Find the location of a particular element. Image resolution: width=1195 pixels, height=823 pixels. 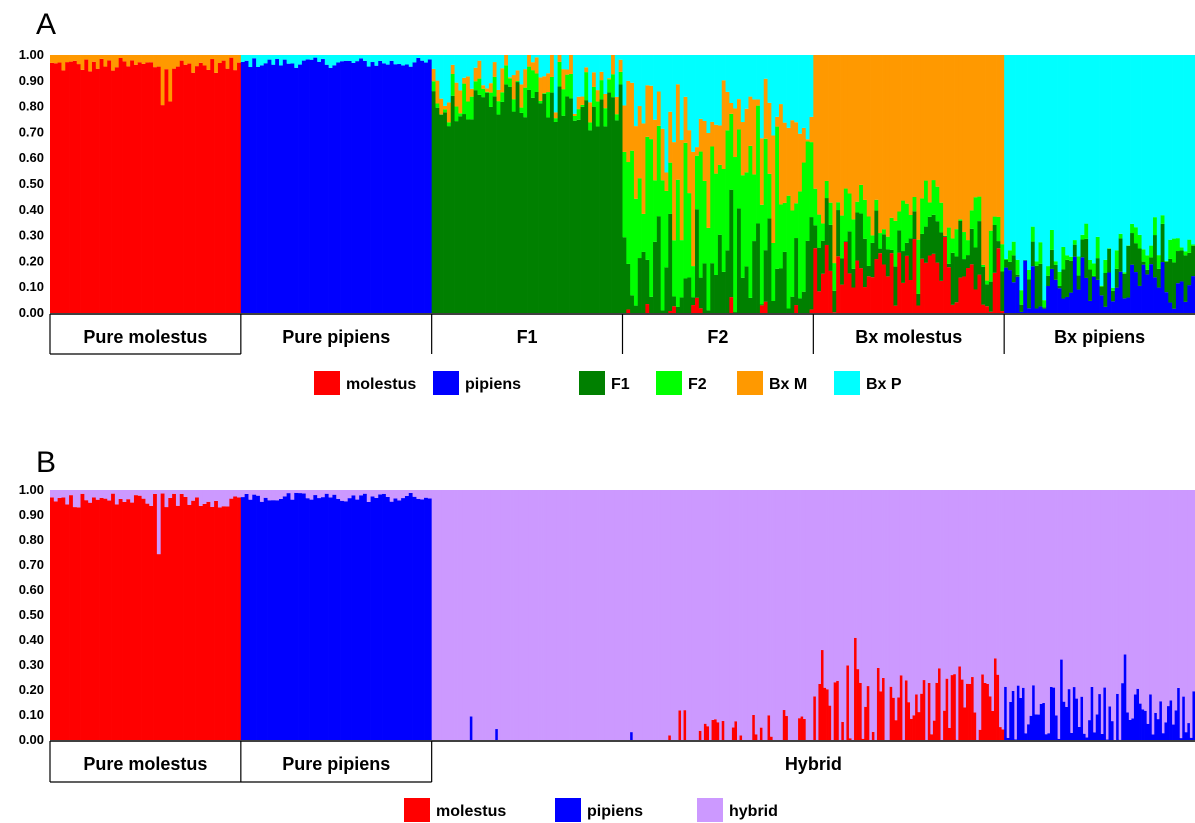

legend-swatch is located at coordinates (847, 383).